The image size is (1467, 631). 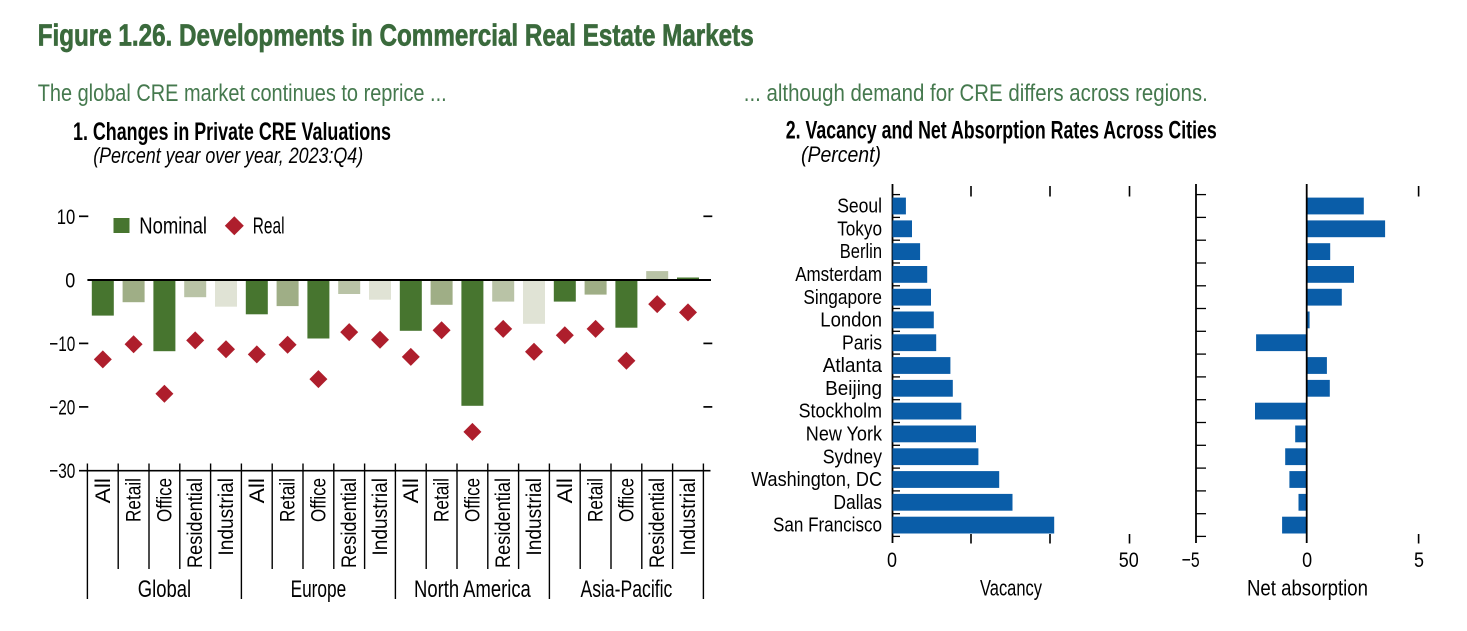 I want to click on svg-text: Asia-Pacific, so click(x=627, y=589).